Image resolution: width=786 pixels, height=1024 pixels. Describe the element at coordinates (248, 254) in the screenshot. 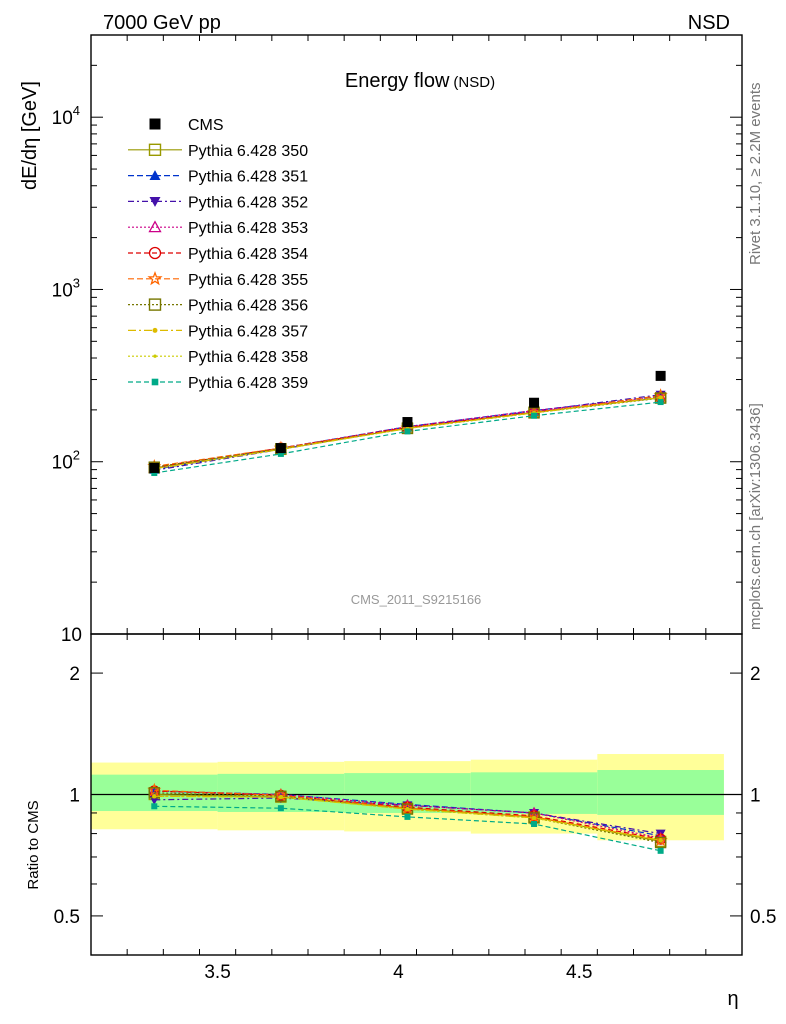

I see `legend-label: Pythia 6.428 354` at that location.